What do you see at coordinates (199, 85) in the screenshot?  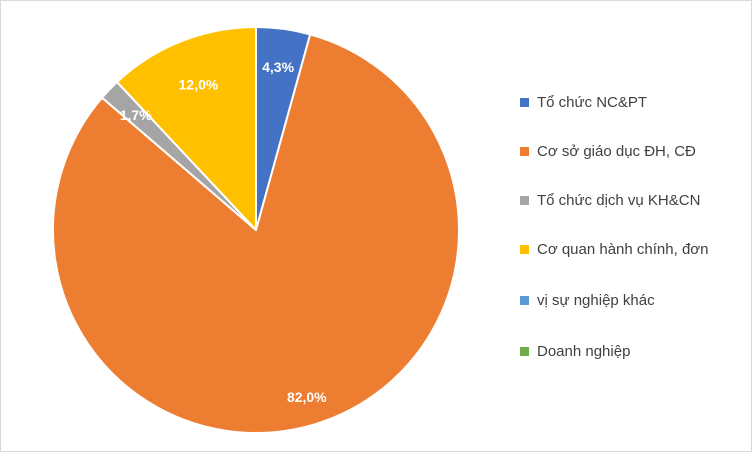 I see `data-label-3: 12,0%` at bounding box center [199, 85].